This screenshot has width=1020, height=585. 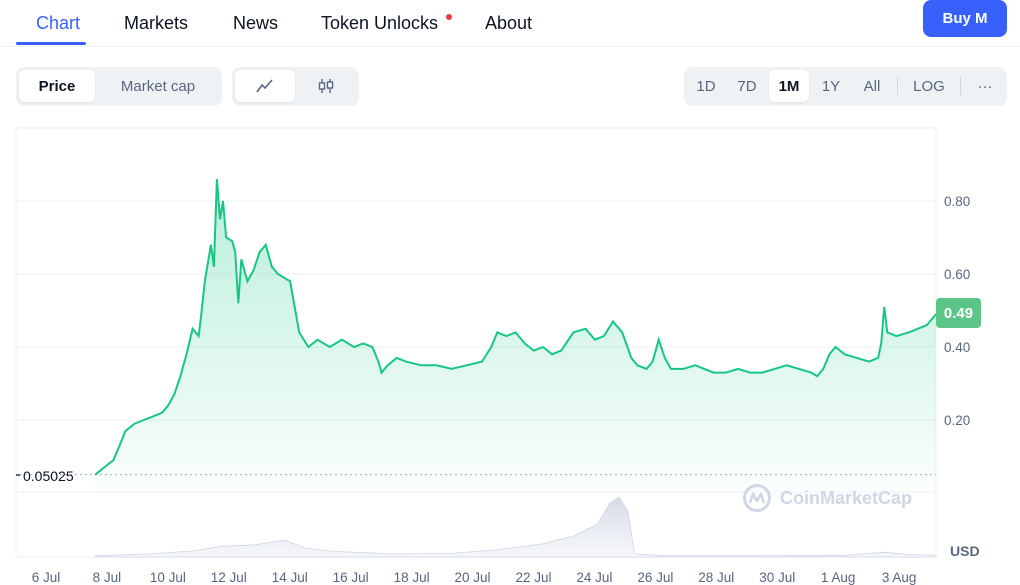 What do you see at coordinates (168, 577) in the screenshot?
I see `x-tick-label: 10 Jul` at bounding box center [168, 577].